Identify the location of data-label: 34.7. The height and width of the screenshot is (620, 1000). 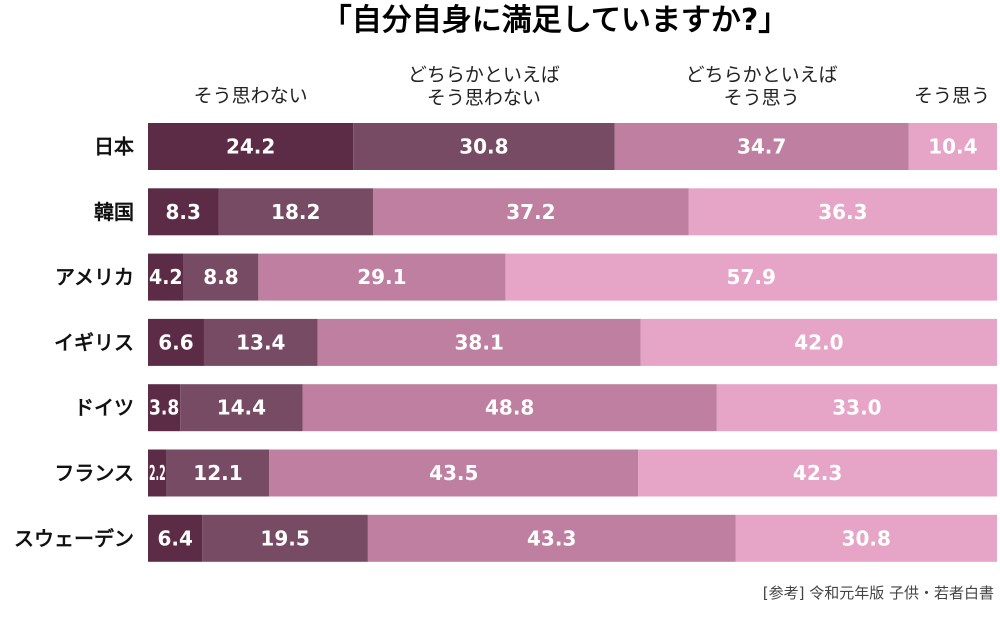
(761, 147).